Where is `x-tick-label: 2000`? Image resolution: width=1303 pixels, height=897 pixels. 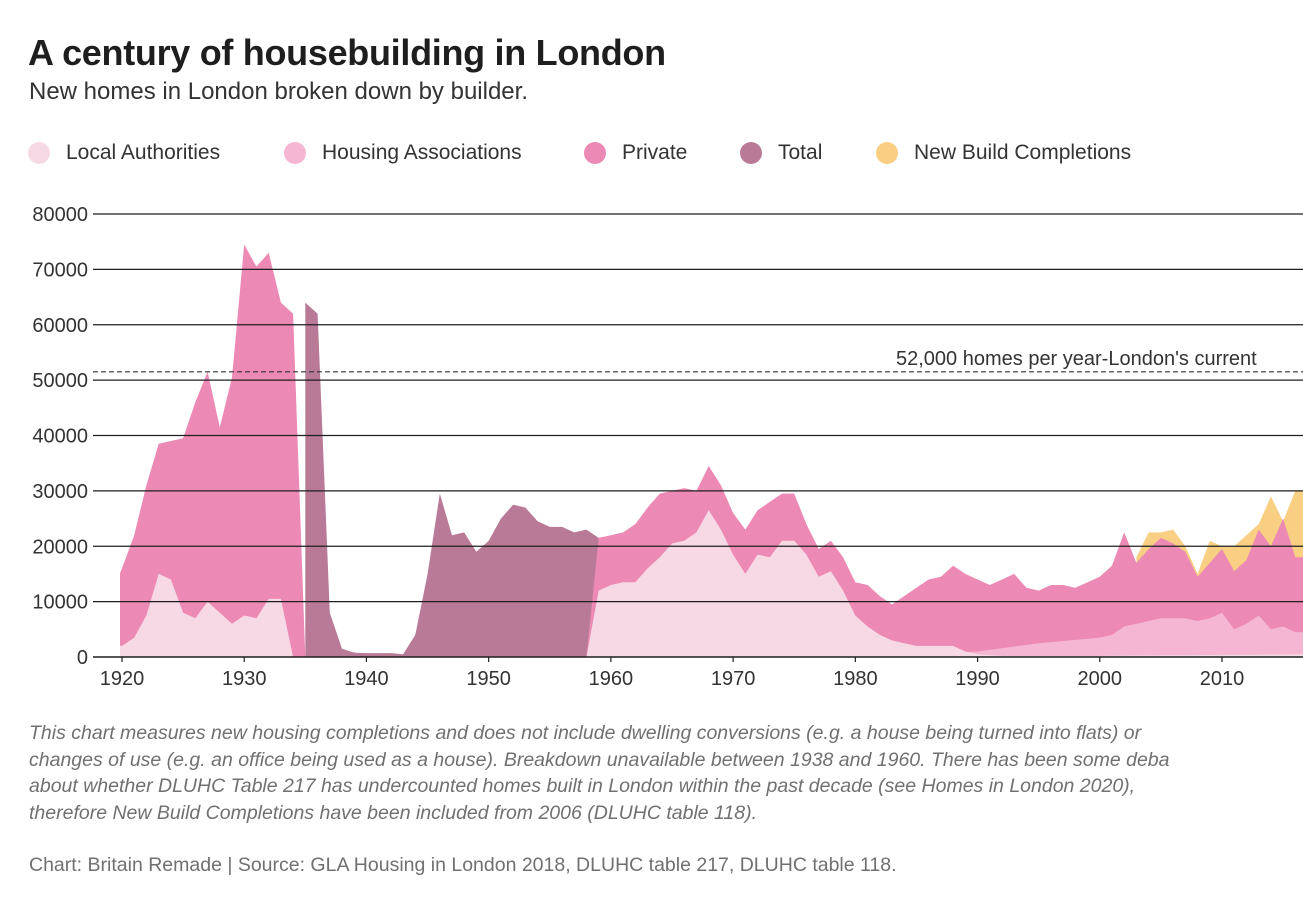
x-tick-label: 2000 is located at coordinates (1100, 679).